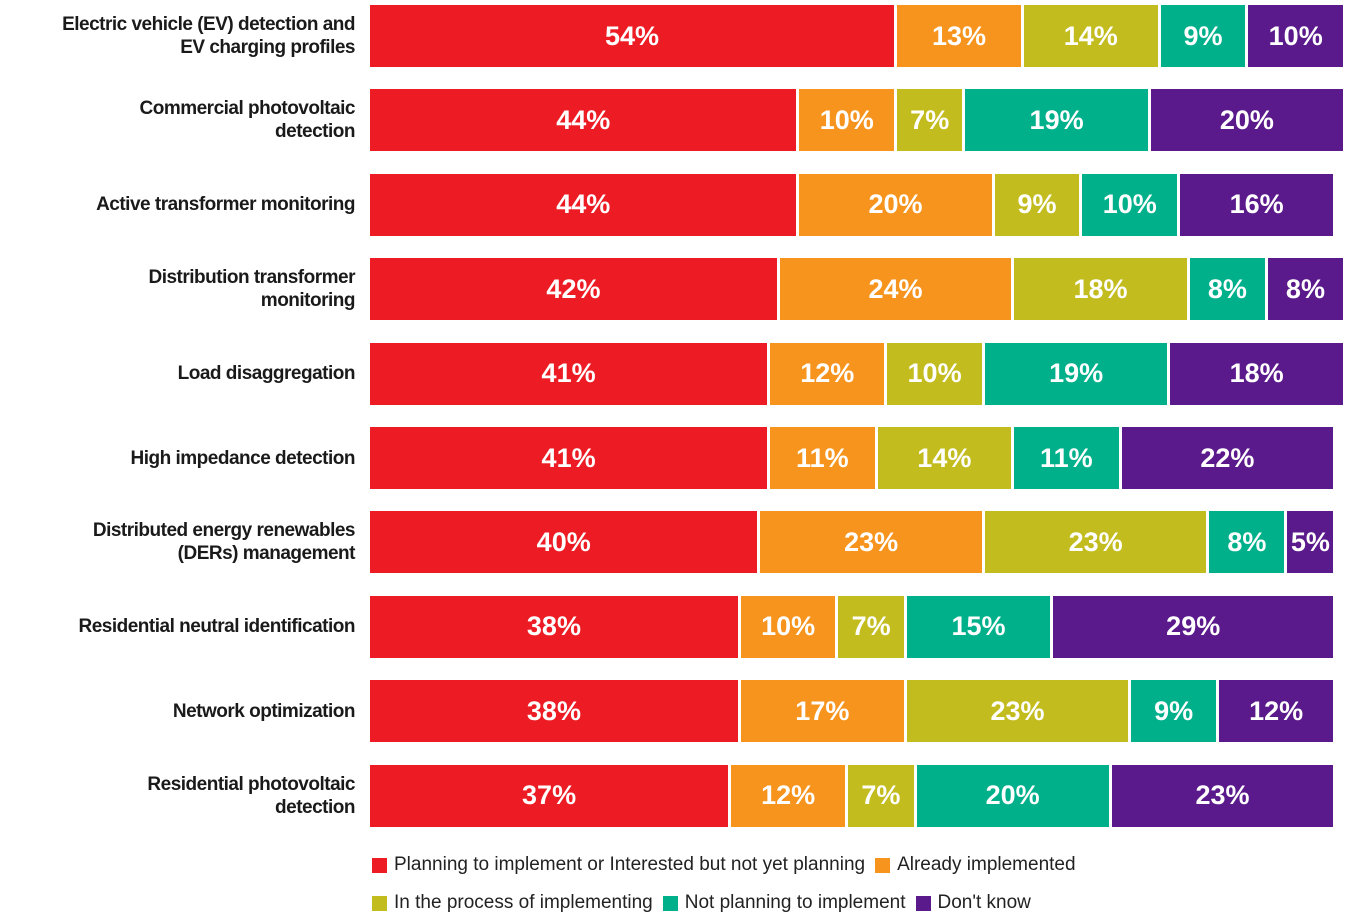 The height and width of the screenshot is (920, 1347). I want to click on value-label: 15%, so click(978, 626).